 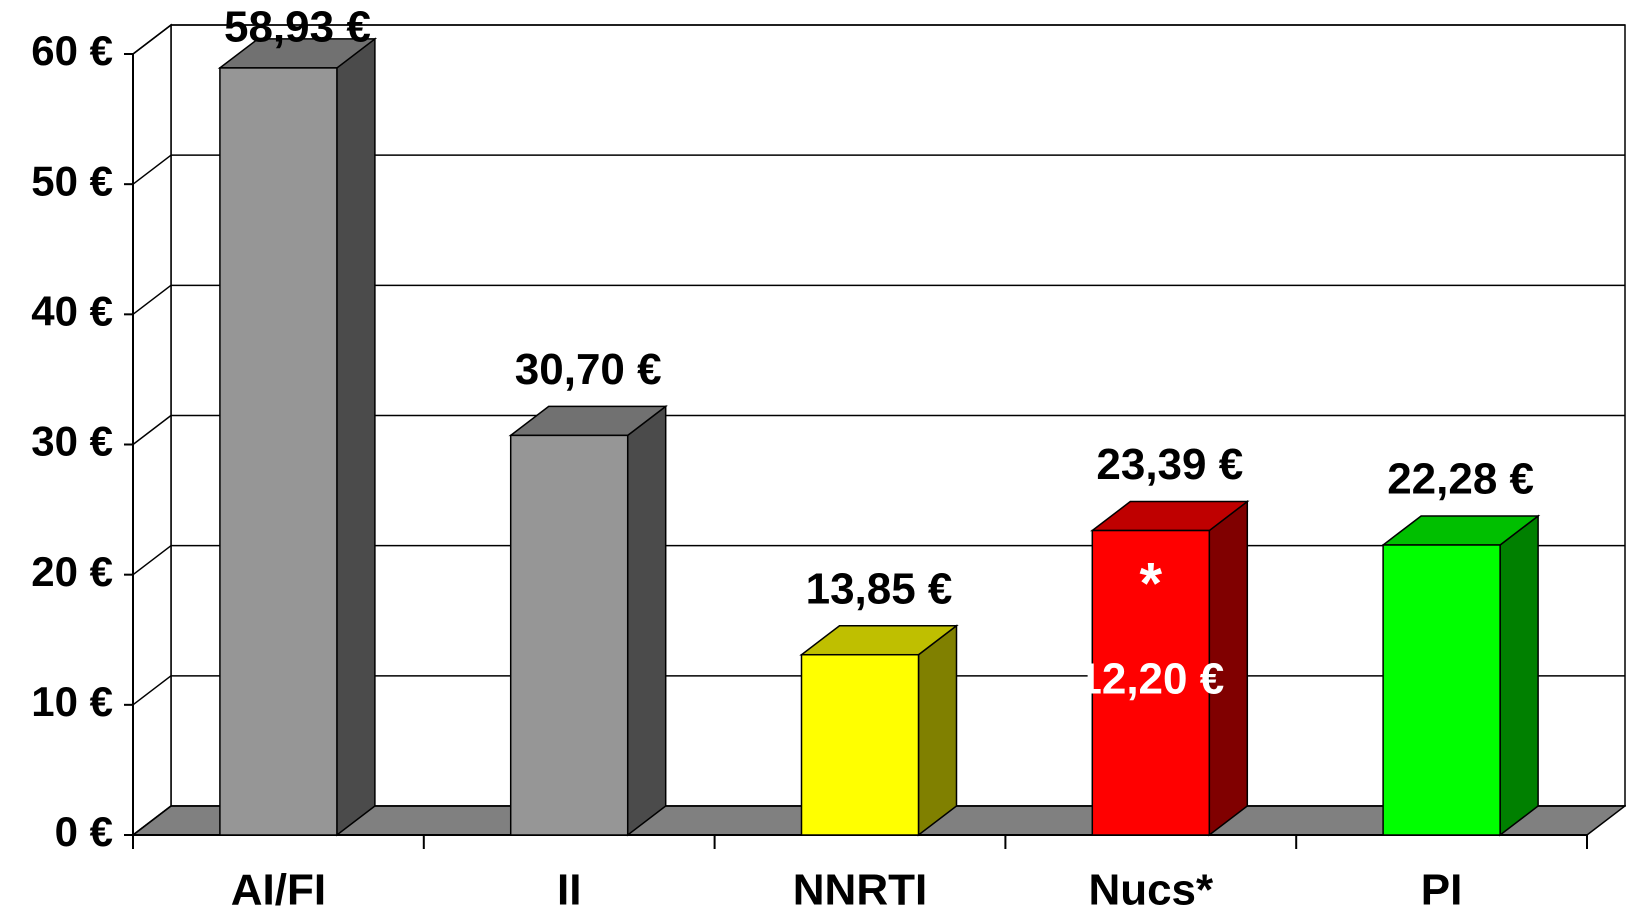 I want to click on x-tick-label: AI/FI, so click(x=278, y=890).